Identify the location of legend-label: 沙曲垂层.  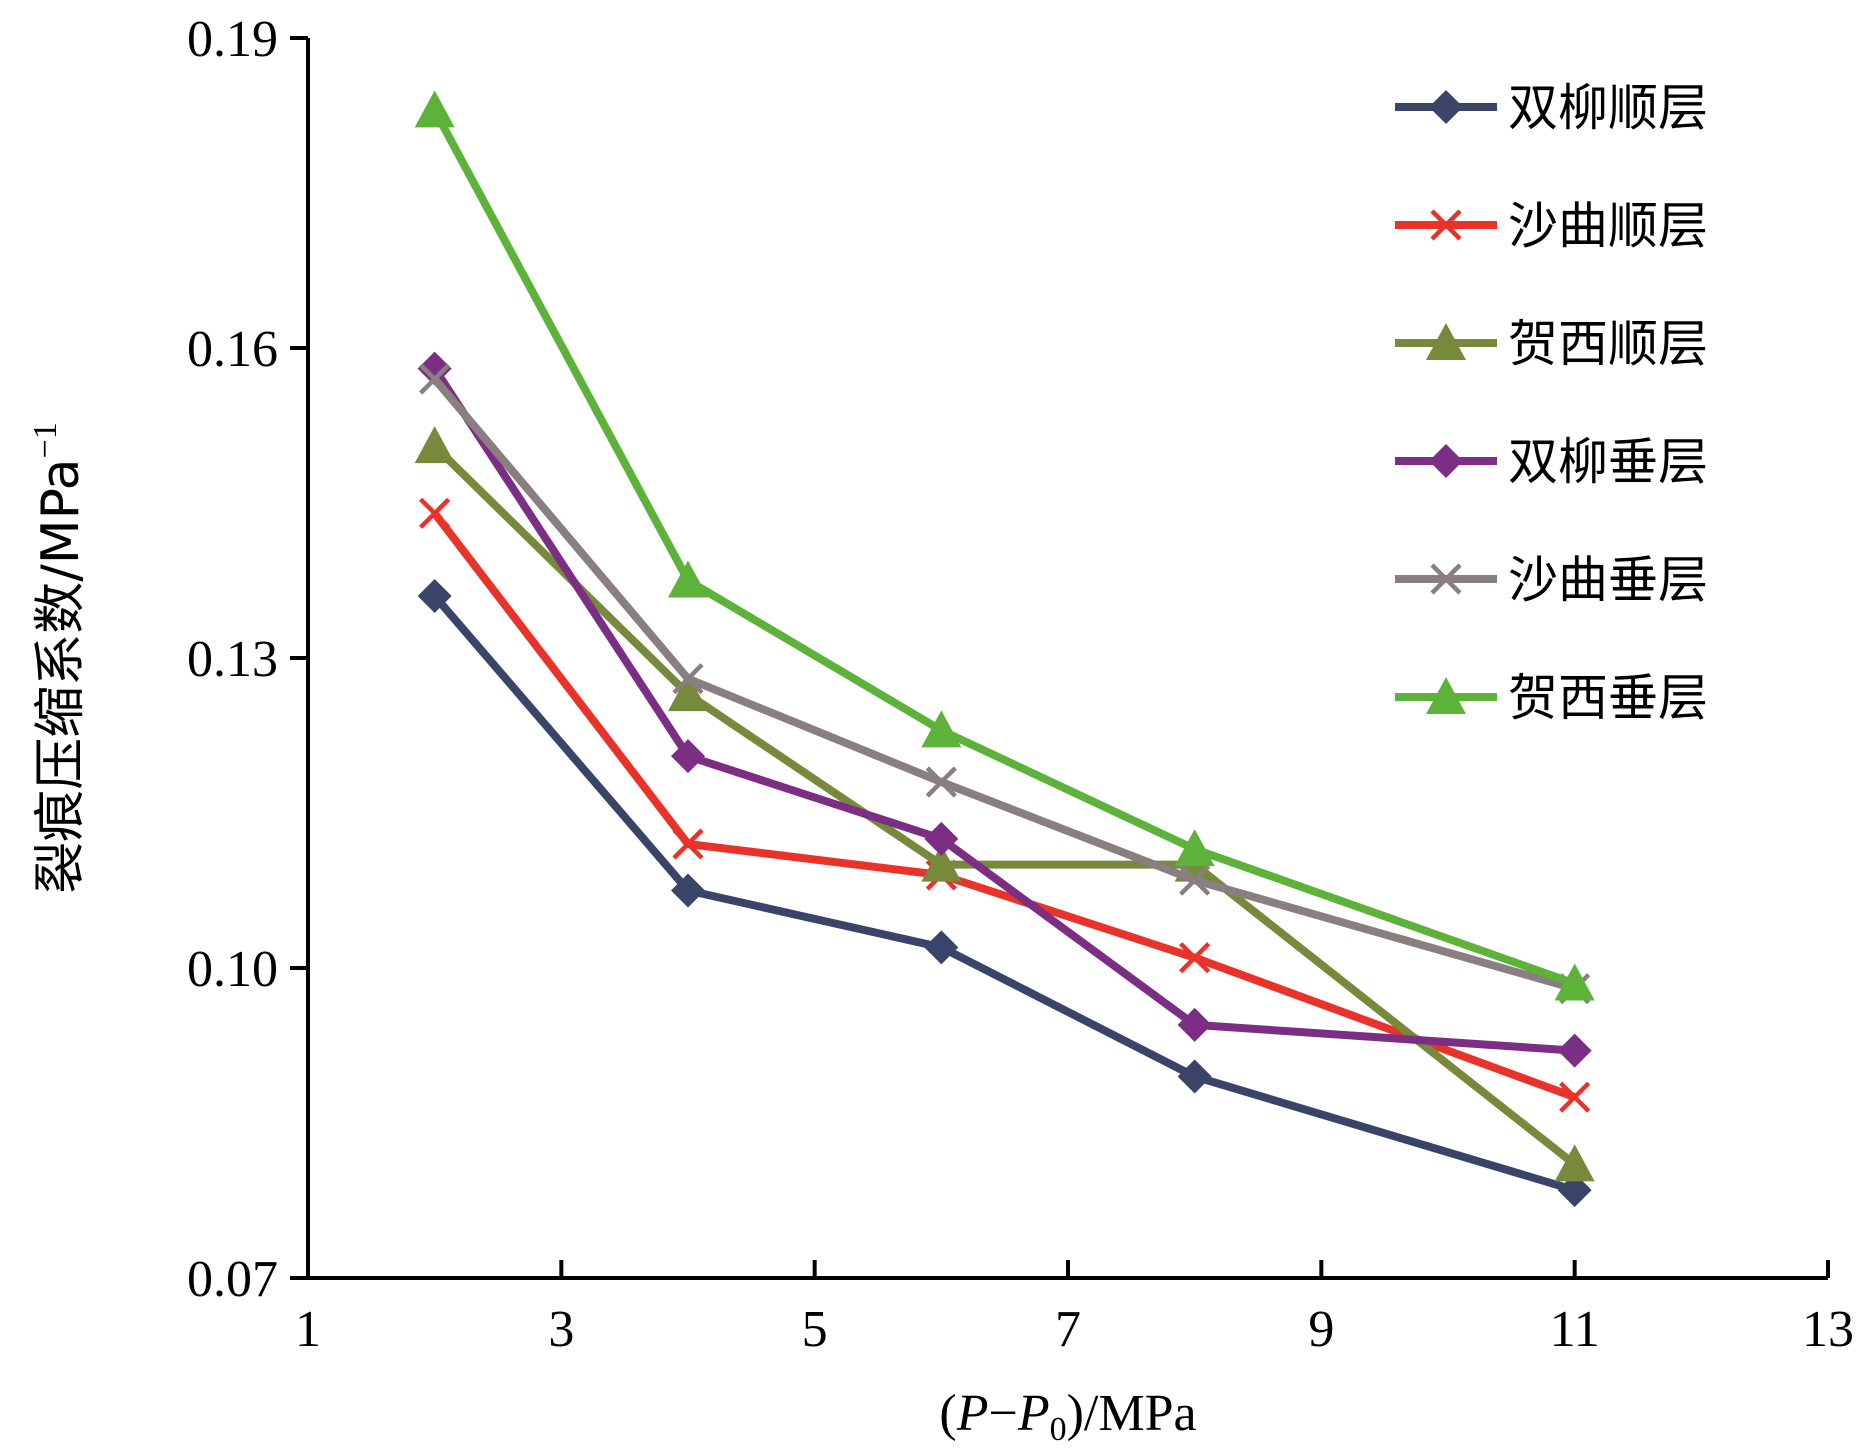
(1608, 580).